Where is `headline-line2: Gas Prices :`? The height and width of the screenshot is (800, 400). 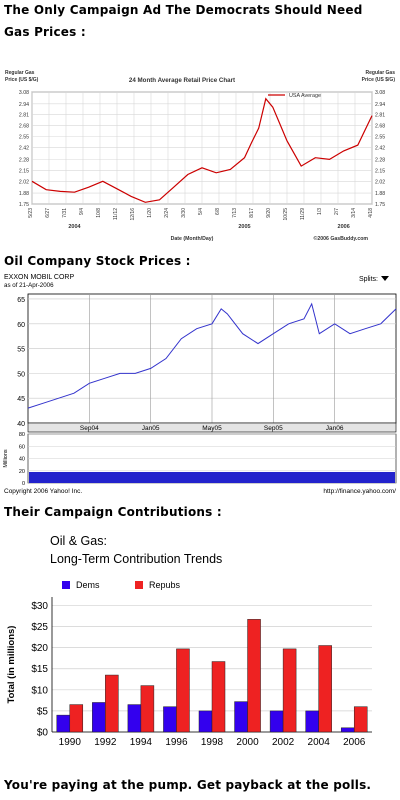 headline-line2: Gas Prices : is located at coordinates (45, 32).